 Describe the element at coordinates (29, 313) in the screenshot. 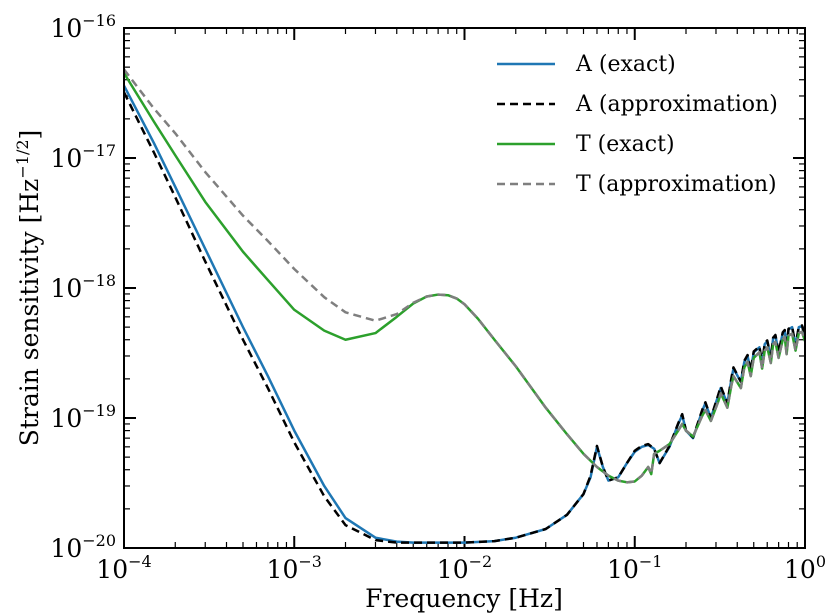

I see `y-axis-label-main: Strain sensitivity [Hz` at that location.